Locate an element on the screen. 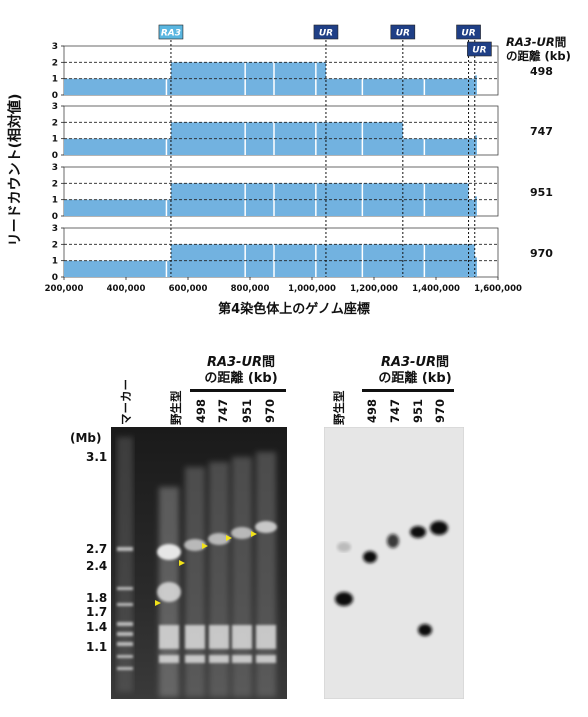 This screenshot has width=588, height=717. gel-left-underline is located at coordinates (238, 390).